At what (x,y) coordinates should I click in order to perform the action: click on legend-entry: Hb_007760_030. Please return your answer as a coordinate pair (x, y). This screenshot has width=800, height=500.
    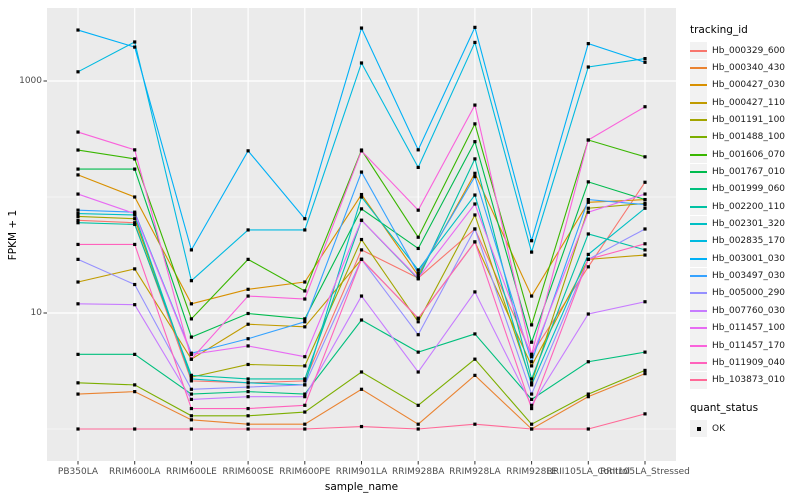
    Looking at the image, I should click on (744, 311).